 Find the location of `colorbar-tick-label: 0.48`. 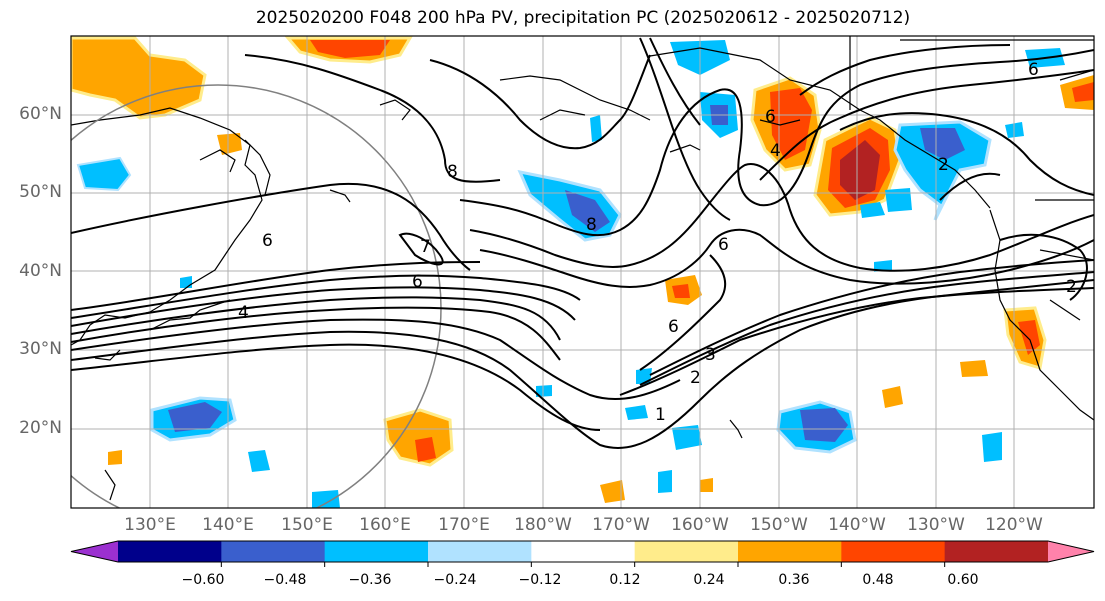

colorbar-tick-label: 0.48 is located at coordinates (878, 580).